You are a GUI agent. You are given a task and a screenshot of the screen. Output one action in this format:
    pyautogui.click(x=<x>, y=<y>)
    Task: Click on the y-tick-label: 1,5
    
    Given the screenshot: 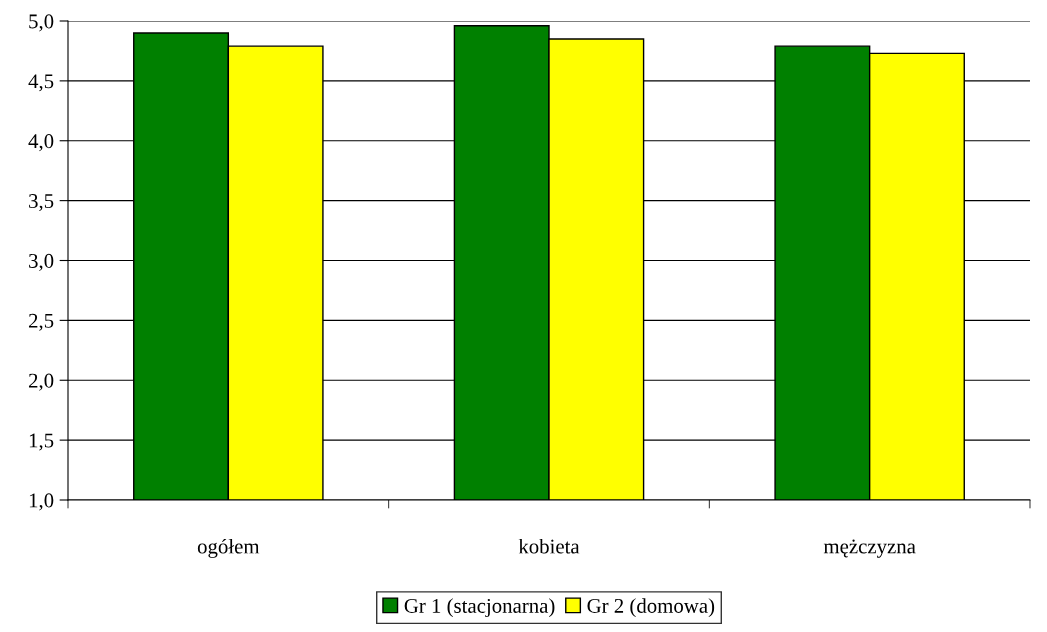 What is the action you would take?
    pyautogui.click(x=41, y=442)
    